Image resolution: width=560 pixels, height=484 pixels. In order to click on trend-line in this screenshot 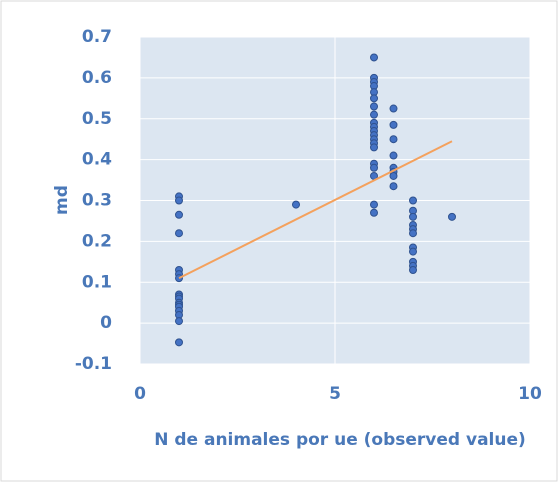, I will do `click(315, 210)`.